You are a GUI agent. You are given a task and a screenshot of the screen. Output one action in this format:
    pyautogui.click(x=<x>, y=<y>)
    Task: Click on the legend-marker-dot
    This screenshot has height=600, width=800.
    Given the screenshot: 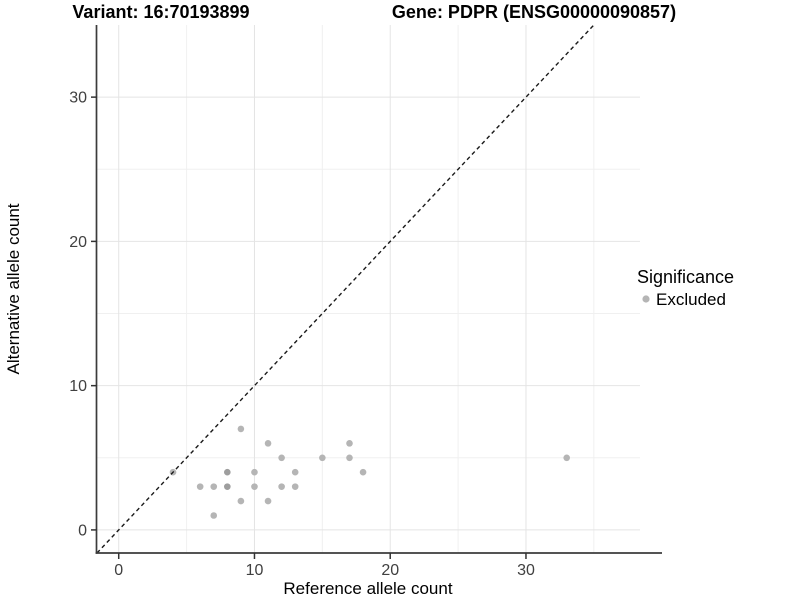 What is the action you would take?
    pyautogui.click(x=646, y=299)
    